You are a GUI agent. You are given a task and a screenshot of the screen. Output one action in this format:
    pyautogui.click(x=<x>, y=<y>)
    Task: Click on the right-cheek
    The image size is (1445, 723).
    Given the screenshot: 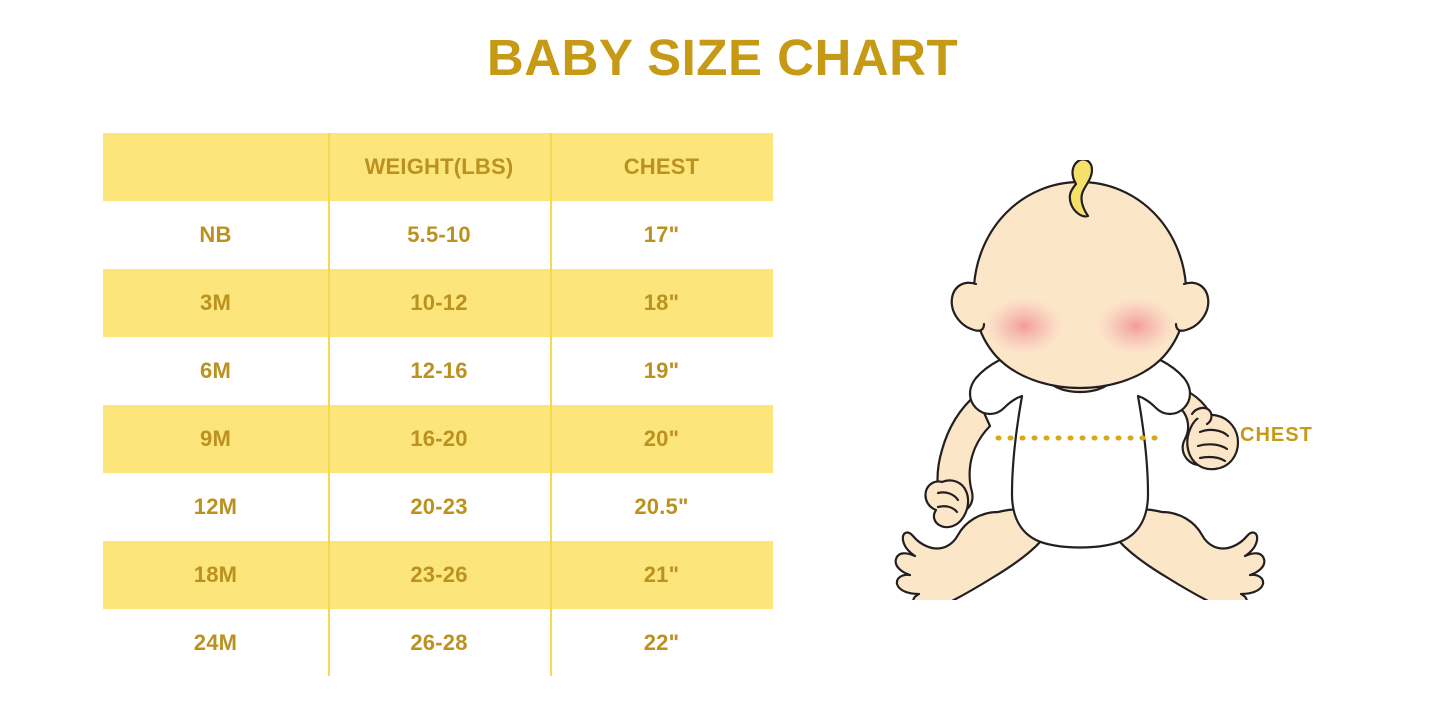 What is the action you would take?
    pyautogui.click(x=1136, y=326)
    